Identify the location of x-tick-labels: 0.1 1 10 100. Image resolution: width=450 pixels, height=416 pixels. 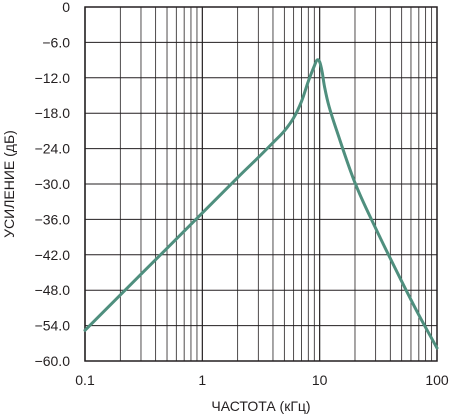
(262, 380).